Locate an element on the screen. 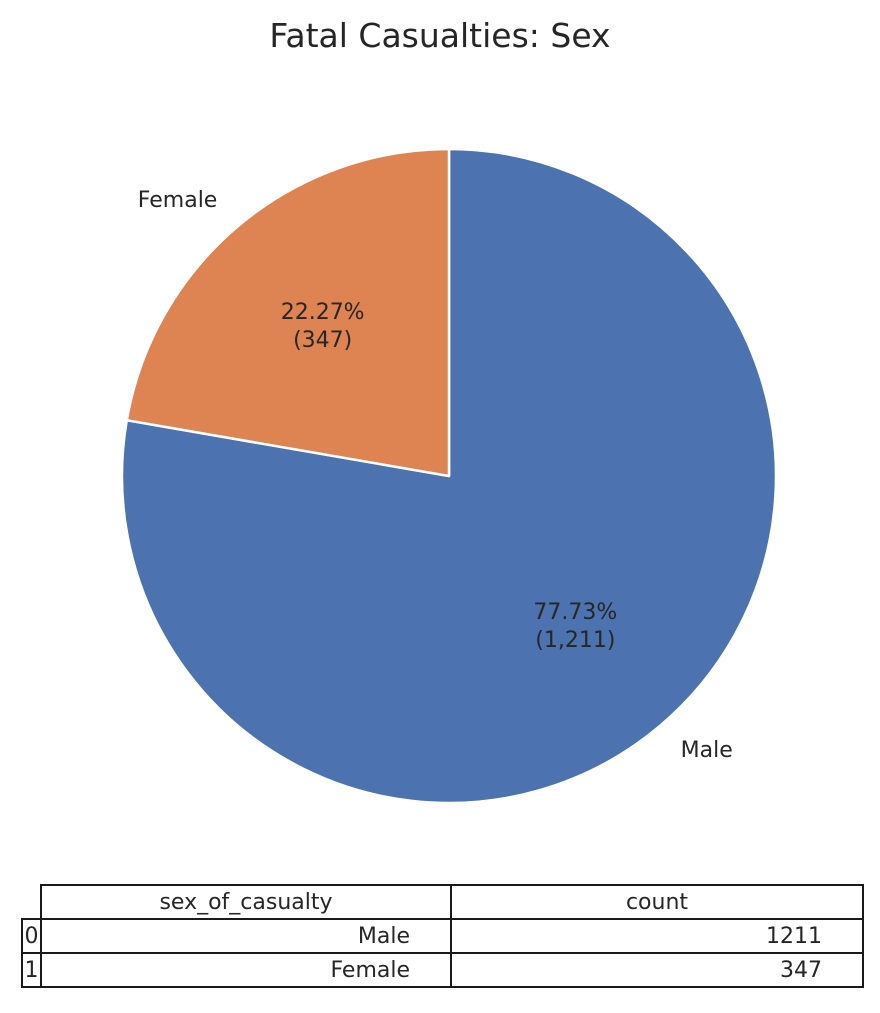 The height and width of the screenshot is (1013, 880). table-index-header is located at coordinates (31, 902).